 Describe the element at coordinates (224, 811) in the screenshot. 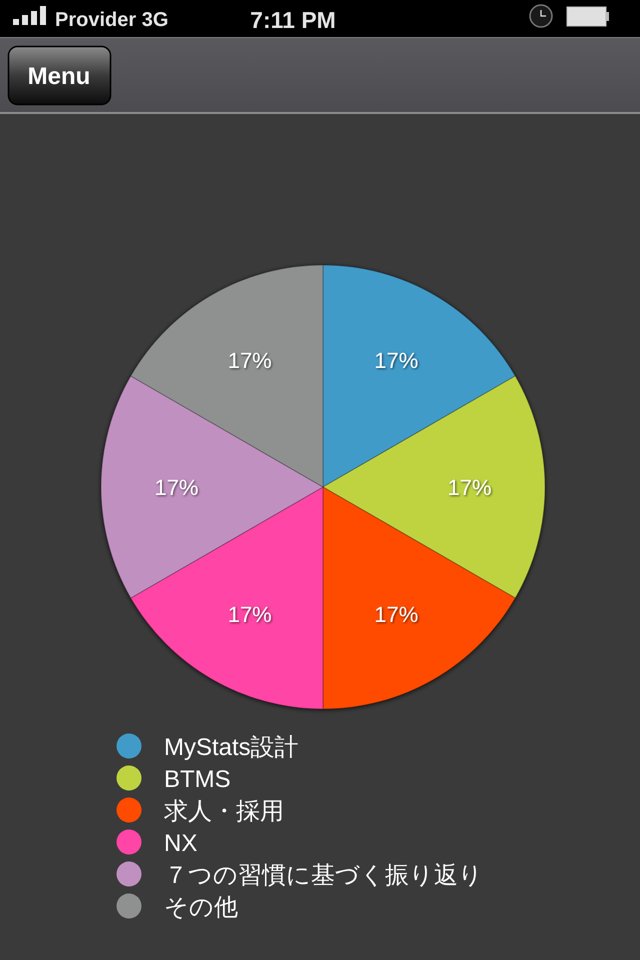

I see `legend-label: 求人・採用` at that location.